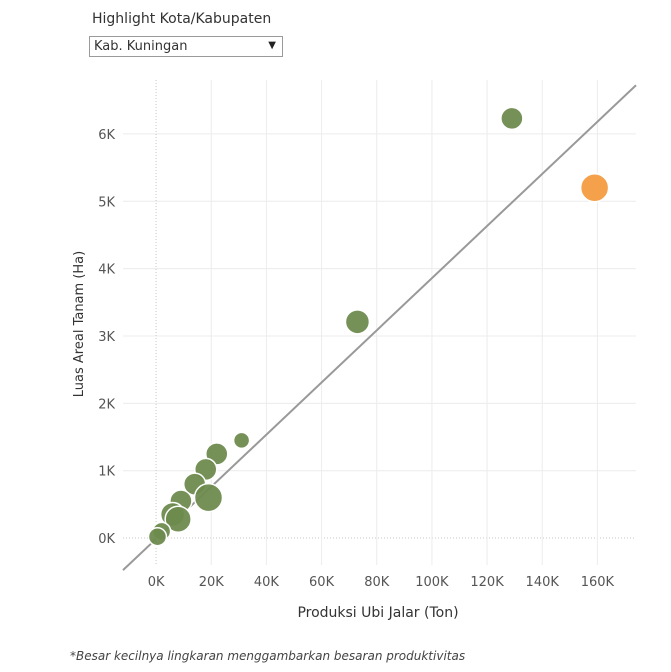 The height and width of the screenshot is (672, 671). What do you see at coordinates (106, 404) in the screenshot?
I see `y-tick-label: 2K` at bounding box center [106, 404].